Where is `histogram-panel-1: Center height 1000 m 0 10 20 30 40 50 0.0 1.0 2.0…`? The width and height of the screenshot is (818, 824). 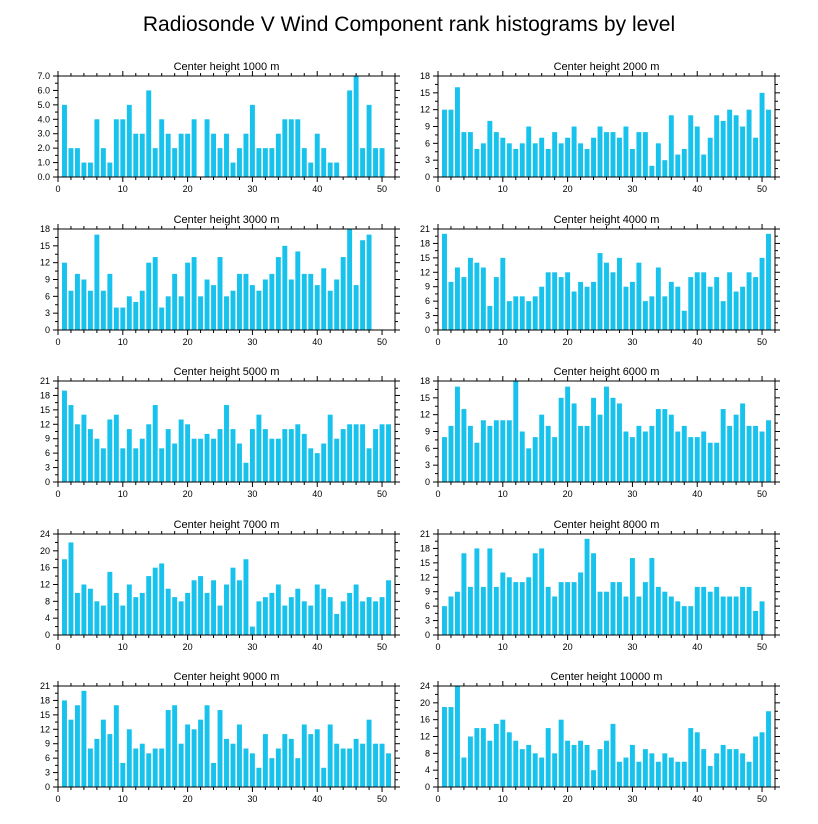
histogram-panel-1: Center height 1000 m 0 10 20 30 40 50 0.0 1.0 2.0… is located at coordinates (218, 127).